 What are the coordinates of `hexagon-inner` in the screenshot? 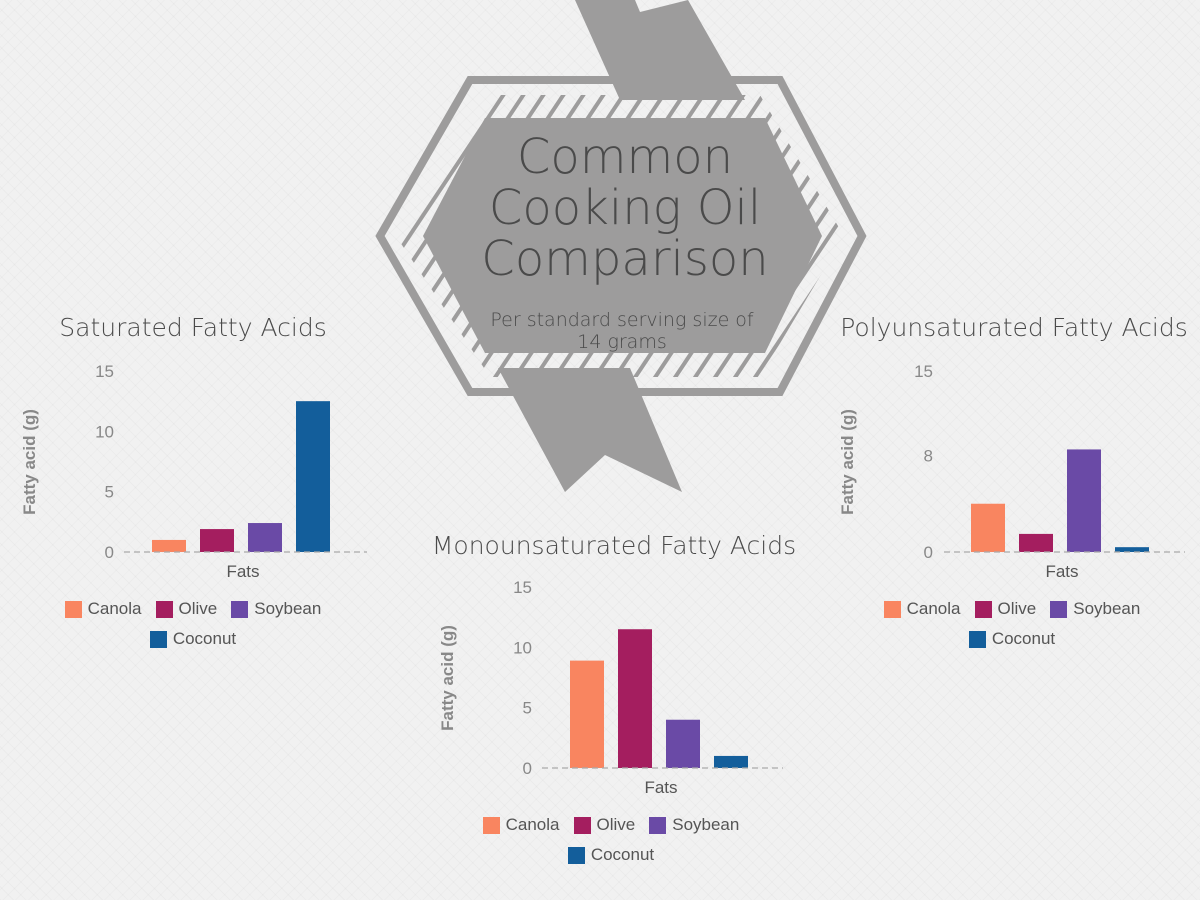 It's located at (622, 235).